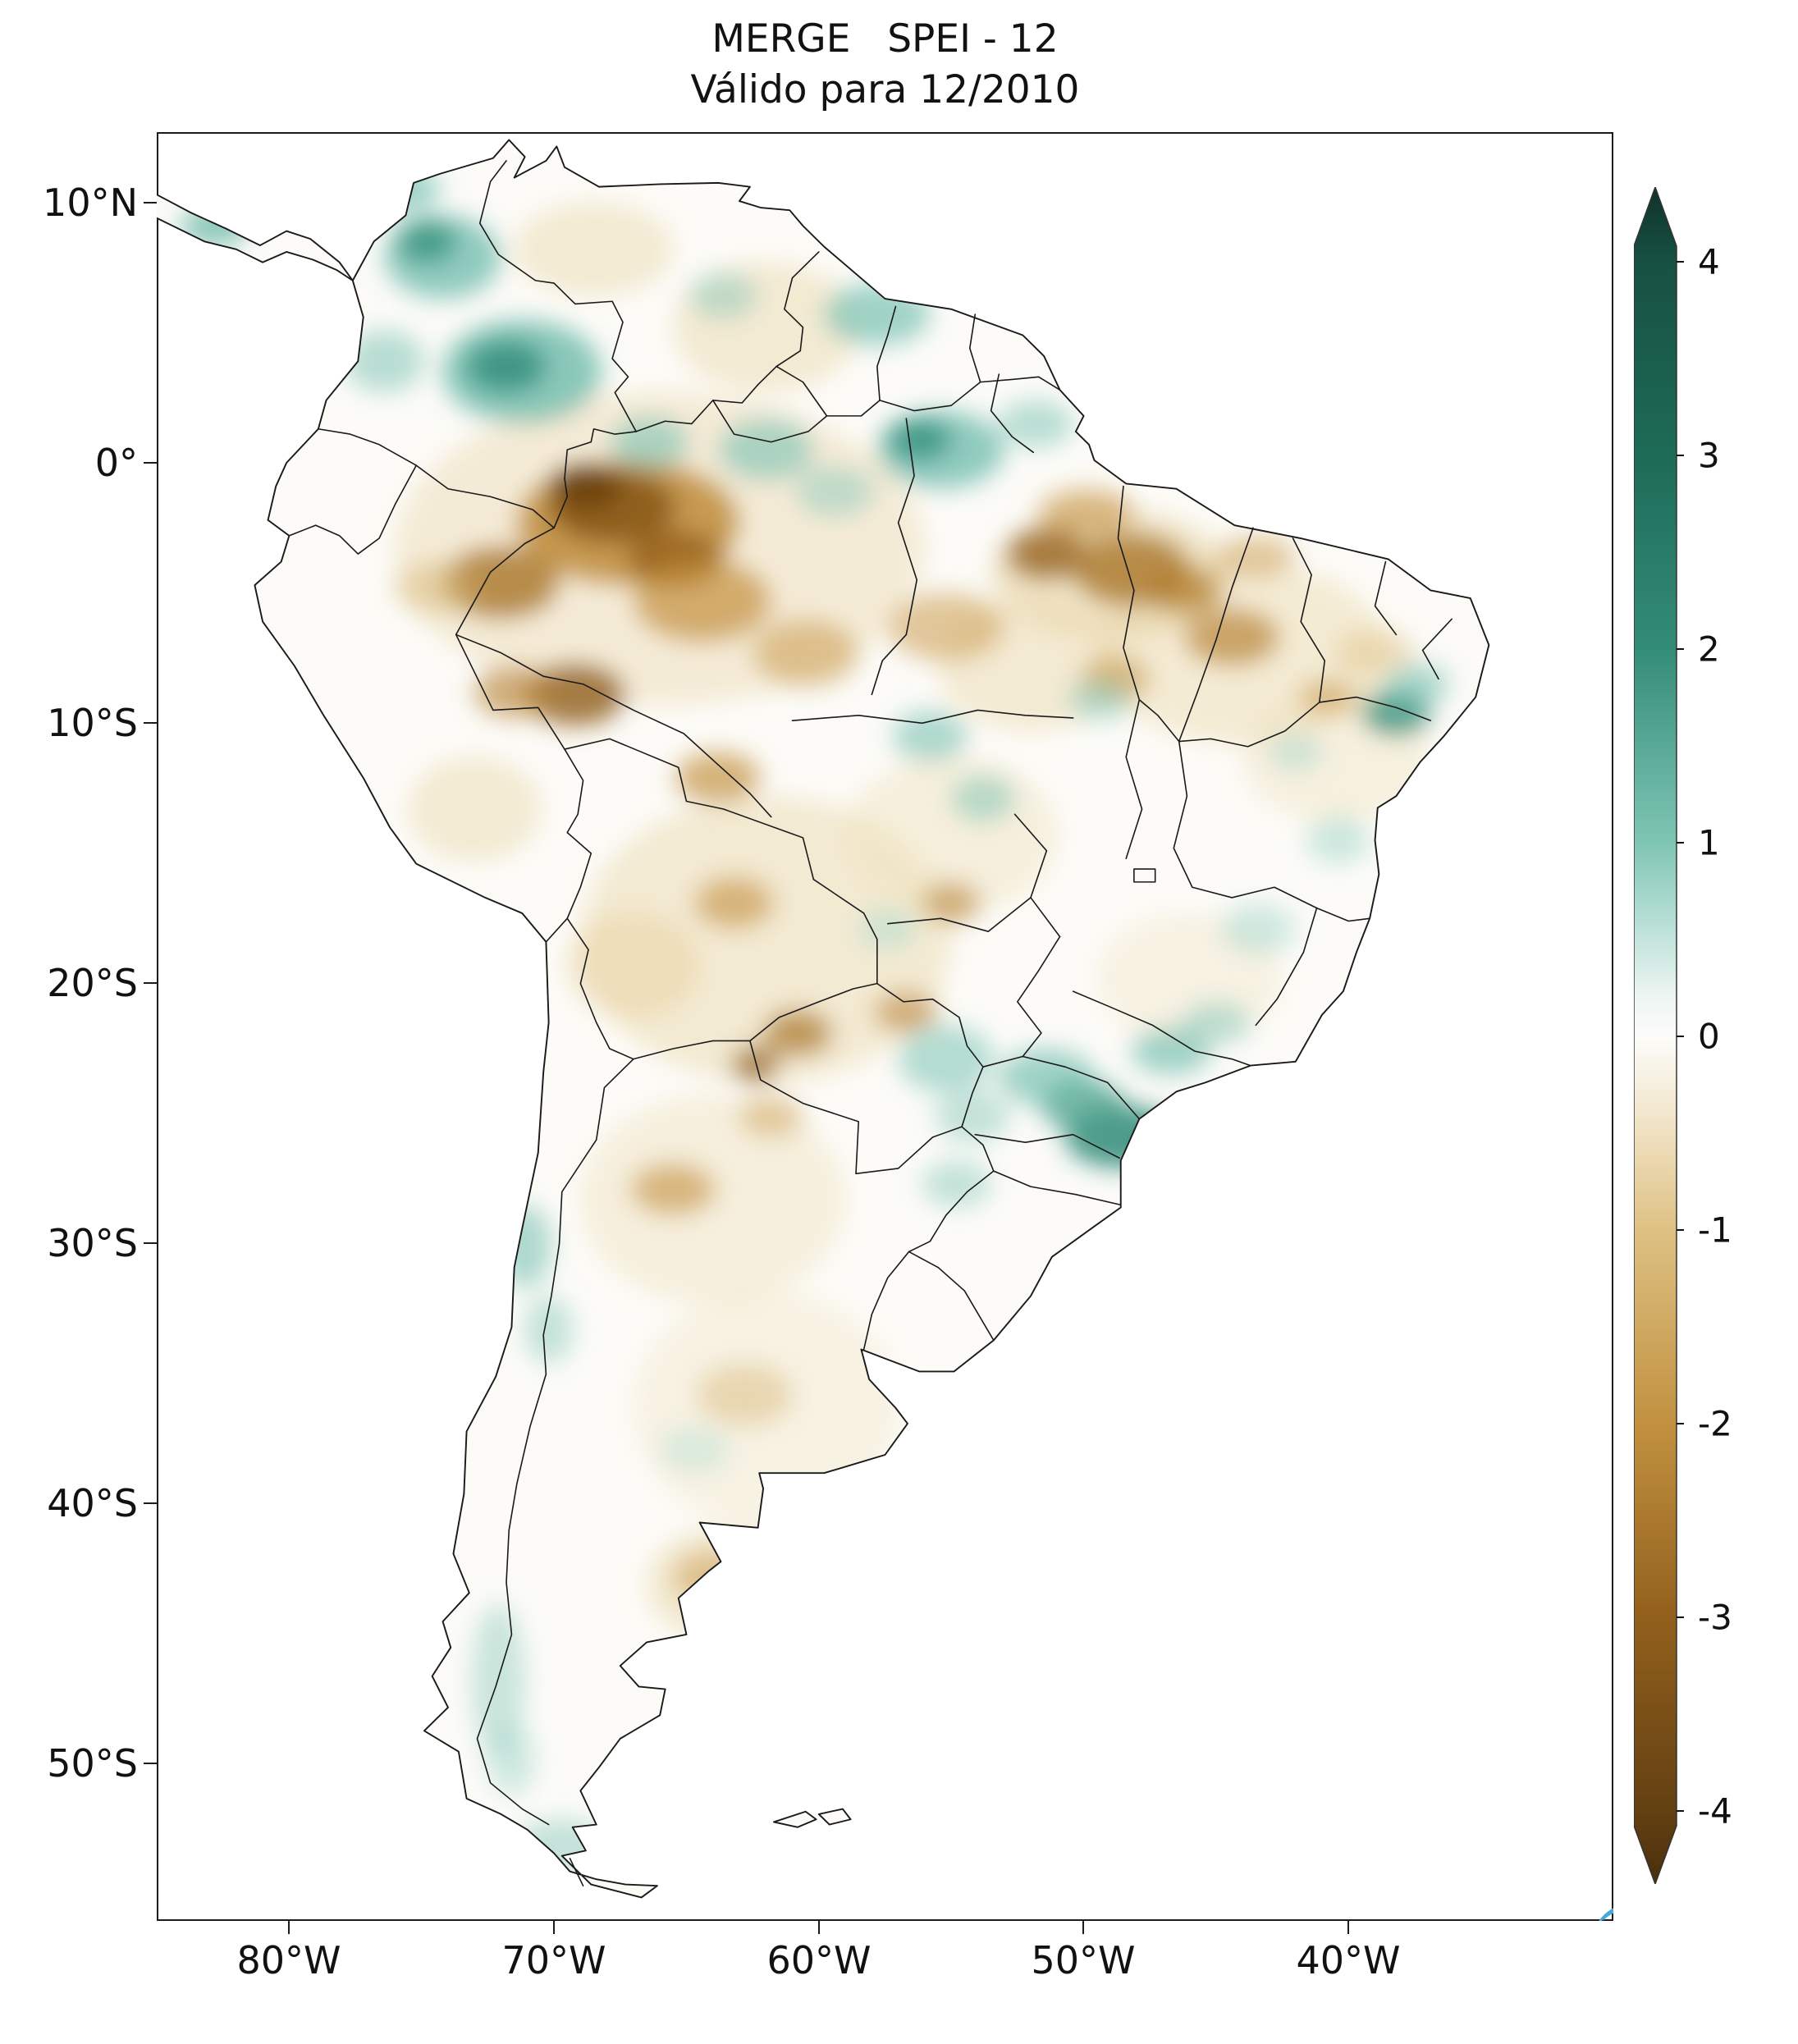  I want to click on colorbar, so click(1662, 1035).